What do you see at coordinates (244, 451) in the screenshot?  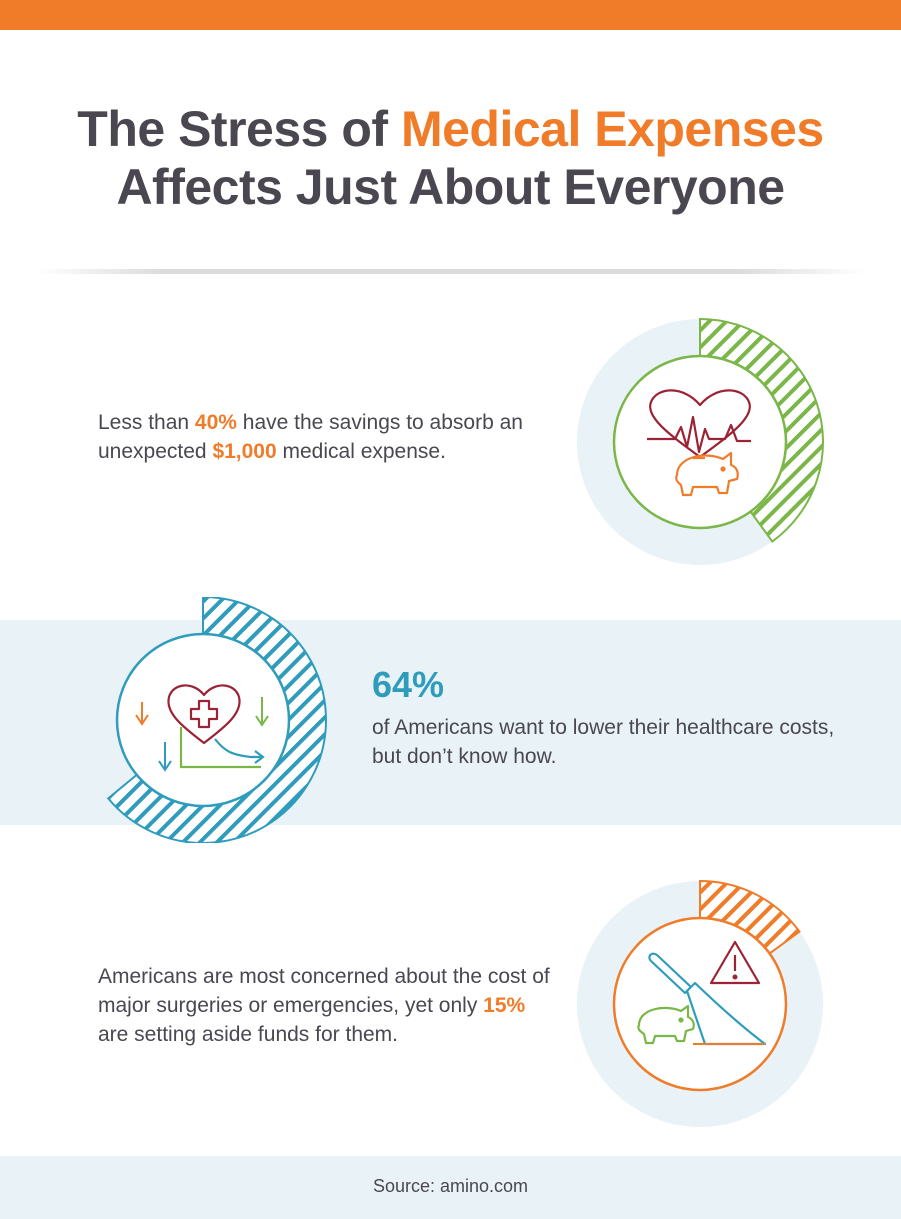 I see `stat-savings-amount: $1,000` at bounding box center [244, 451].